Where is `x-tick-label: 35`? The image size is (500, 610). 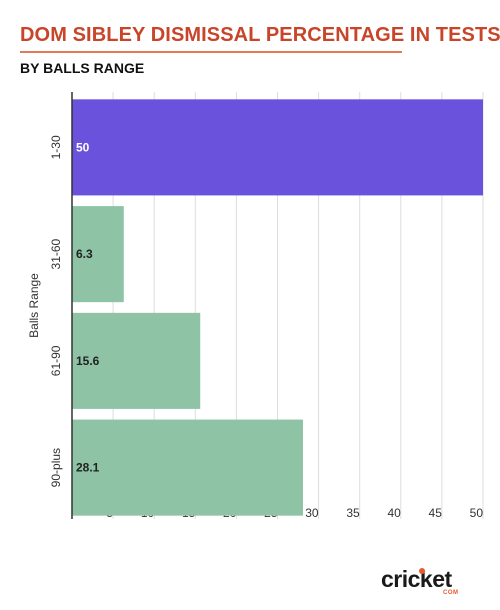
x-tick-label: 35 is located at coordinates (353, 513).